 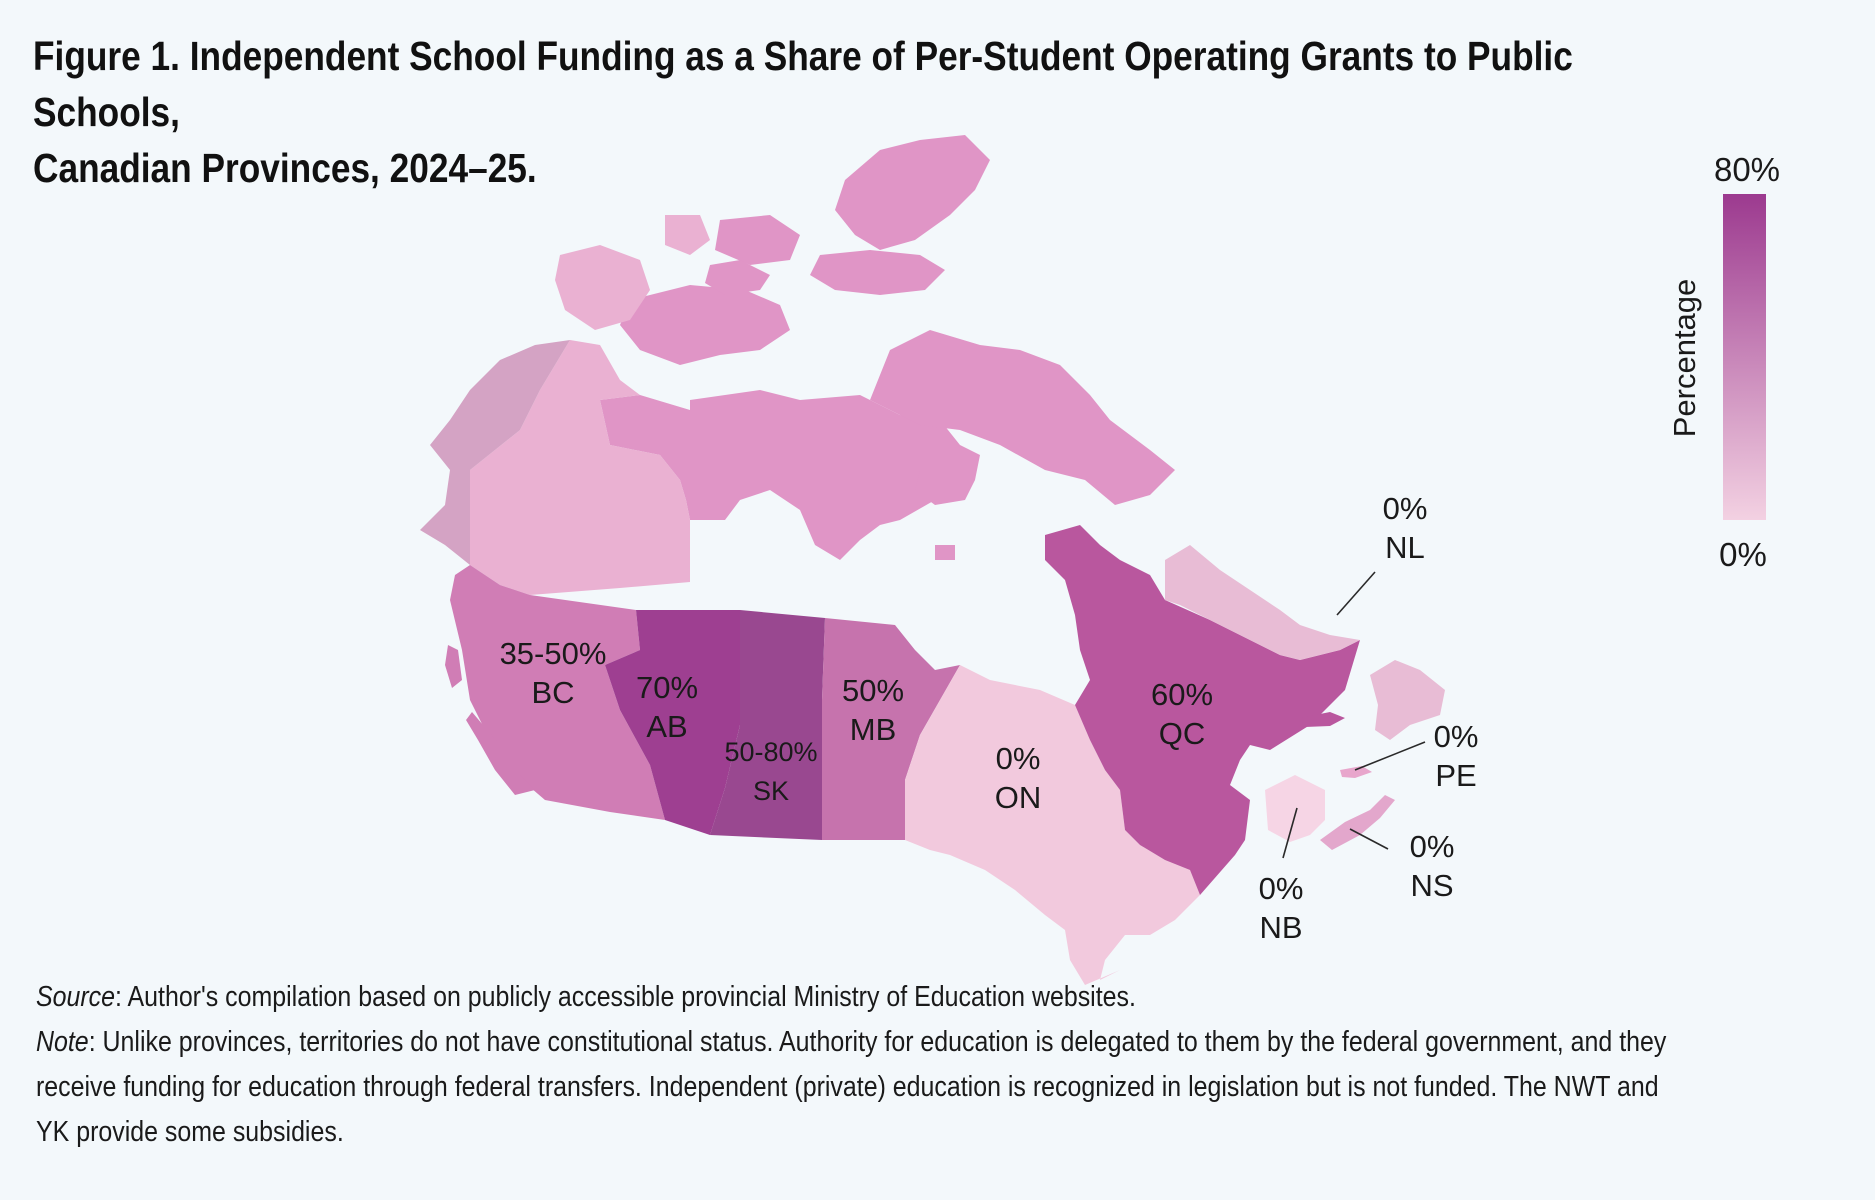 I want to click on region-nu-baffin-island, so click(x=1022, y=417).